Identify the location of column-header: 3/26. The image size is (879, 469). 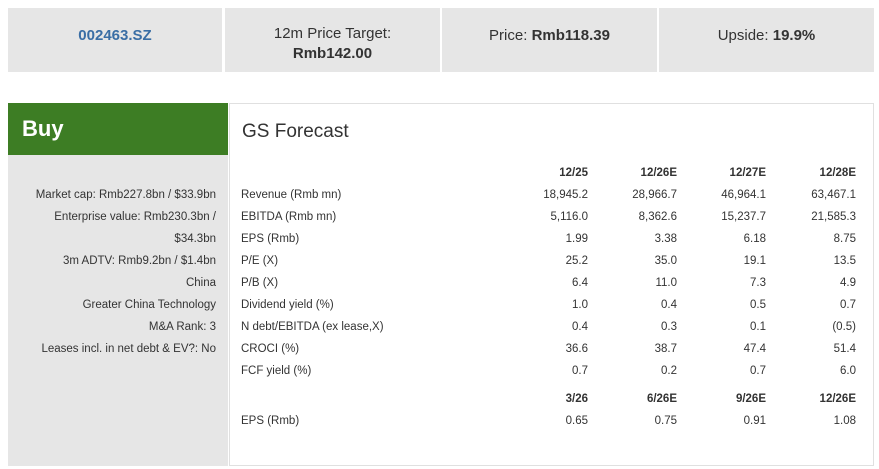
(576, 399).